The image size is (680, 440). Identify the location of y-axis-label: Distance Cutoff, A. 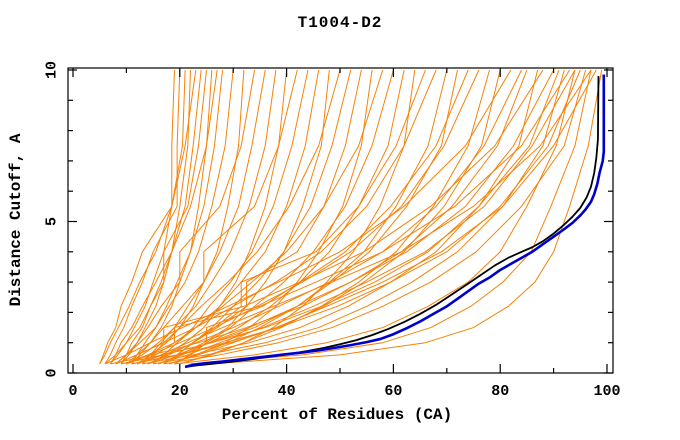
(16, 219).